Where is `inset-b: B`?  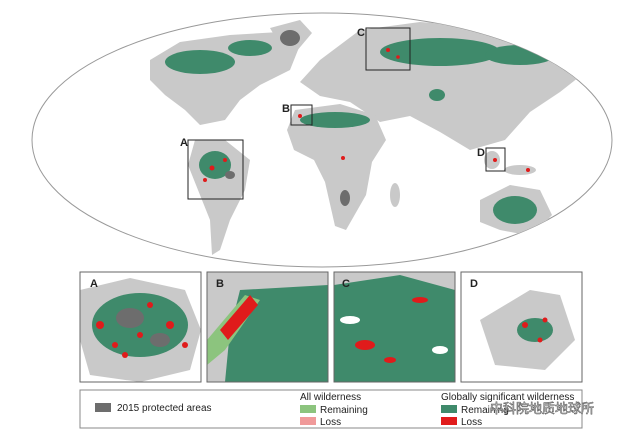 inset-b: B is located at coordinates (267, 327).